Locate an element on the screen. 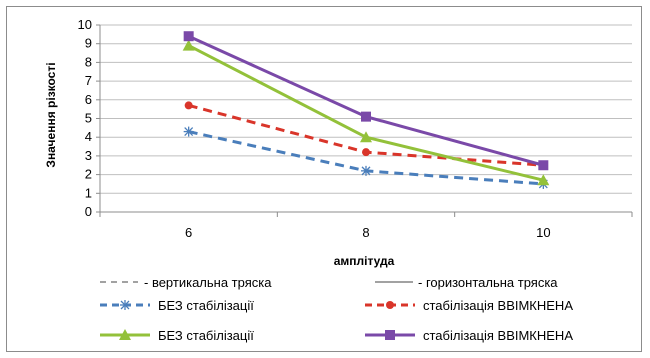 Image resolution: width=650 pixels, height=358 pixels. x-tick-labels: 6 8 10 is located at coordinates (368, 232).